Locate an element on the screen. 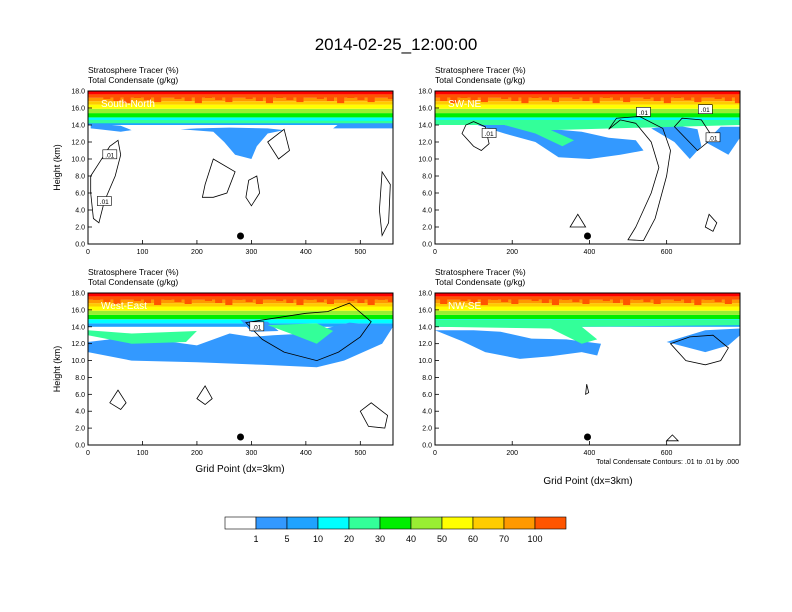  x-tick-label: 300 is located at coordinates (252, 453).